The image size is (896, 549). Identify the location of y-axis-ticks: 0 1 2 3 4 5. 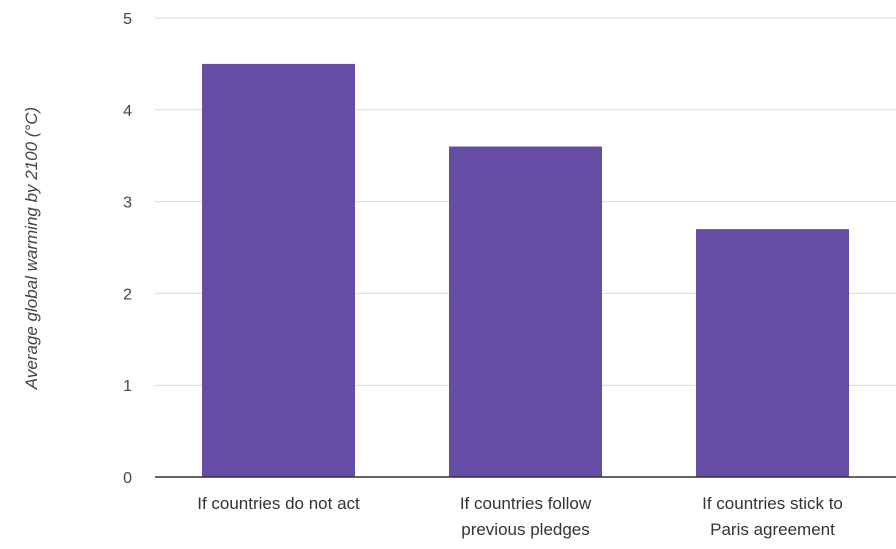
(127, 249).